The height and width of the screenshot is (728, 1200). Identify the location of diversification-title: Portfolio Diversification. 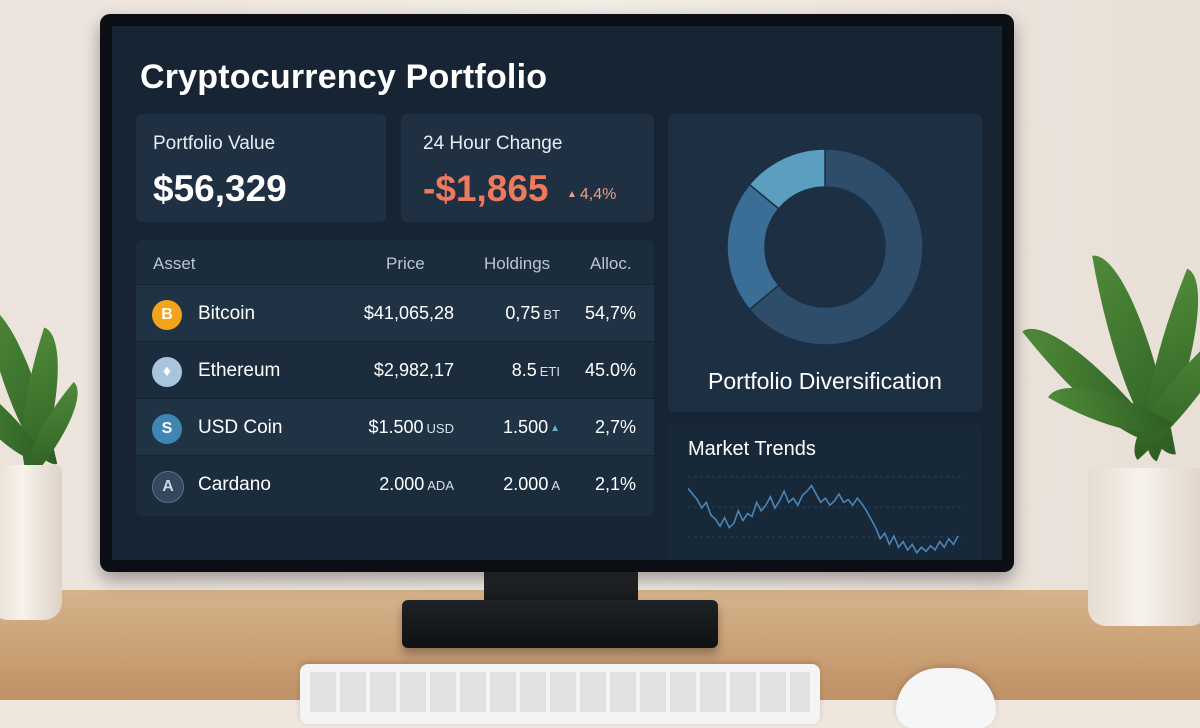
(825, 381).